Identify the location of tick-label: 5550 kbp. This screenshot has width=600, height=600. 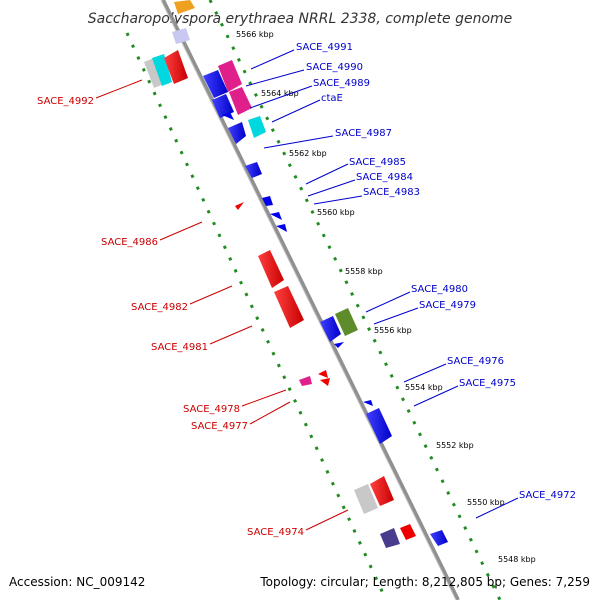
(486, 502).